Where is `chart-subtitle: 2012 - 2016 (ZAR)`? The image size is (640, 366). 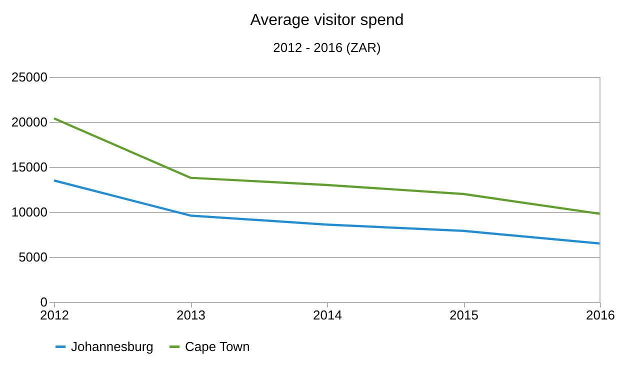 chart-subtitle: 2012 - 2016 (ZAR) is located at coordinates (327, 47).